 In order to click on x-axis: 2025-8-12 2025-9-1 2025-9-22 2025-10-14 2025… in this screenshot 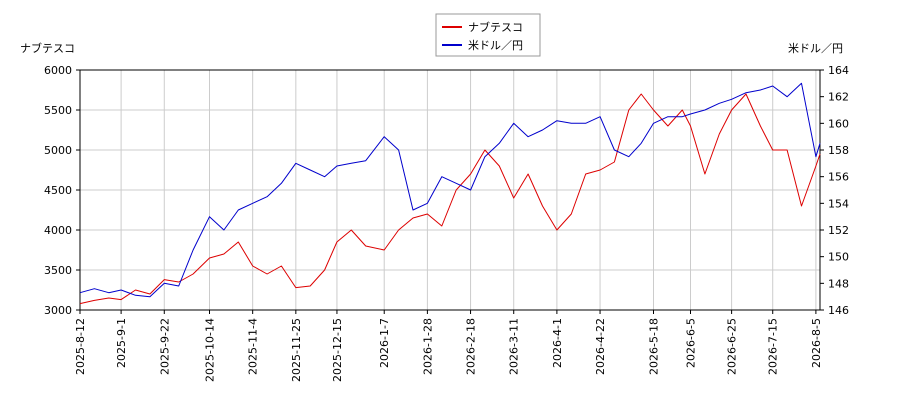, I will do `click(448, 346)`.